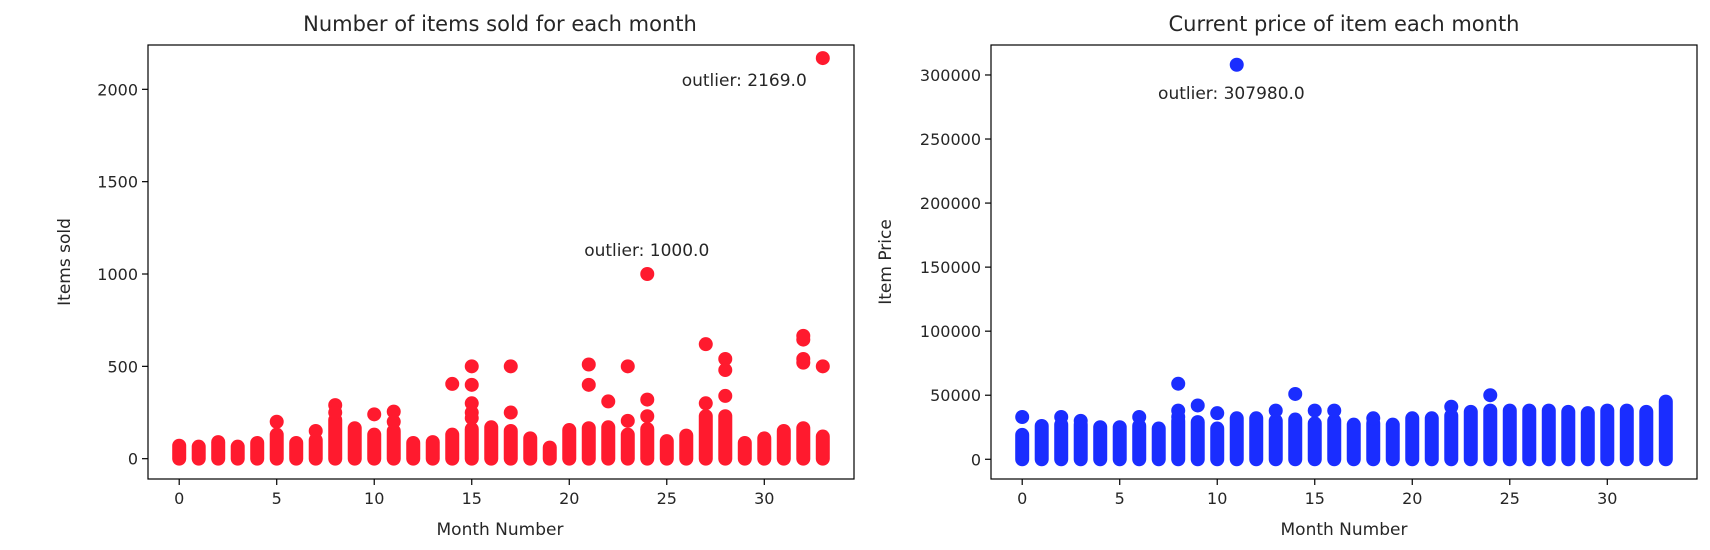 This screenshot has width=1710, height=550. I want to click on y-tick-label: 100000, so click(950, 331).